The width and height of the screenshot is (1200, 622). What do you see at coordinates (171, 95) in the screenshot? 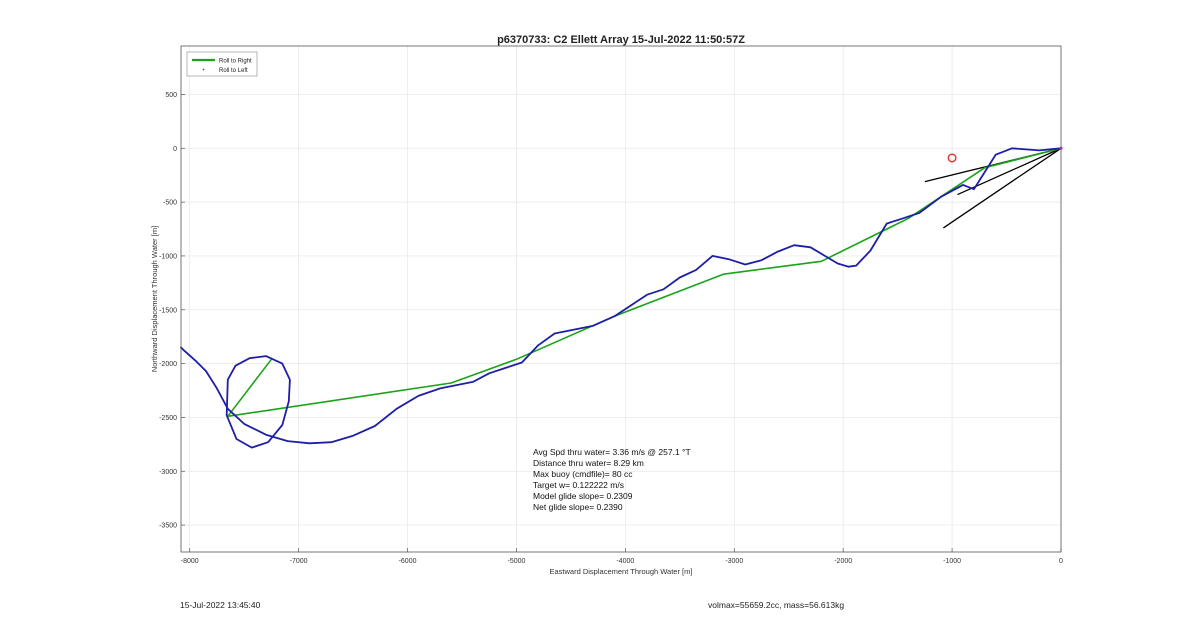
I see `y-tick-label: 500` at bounding box center [171, 95].